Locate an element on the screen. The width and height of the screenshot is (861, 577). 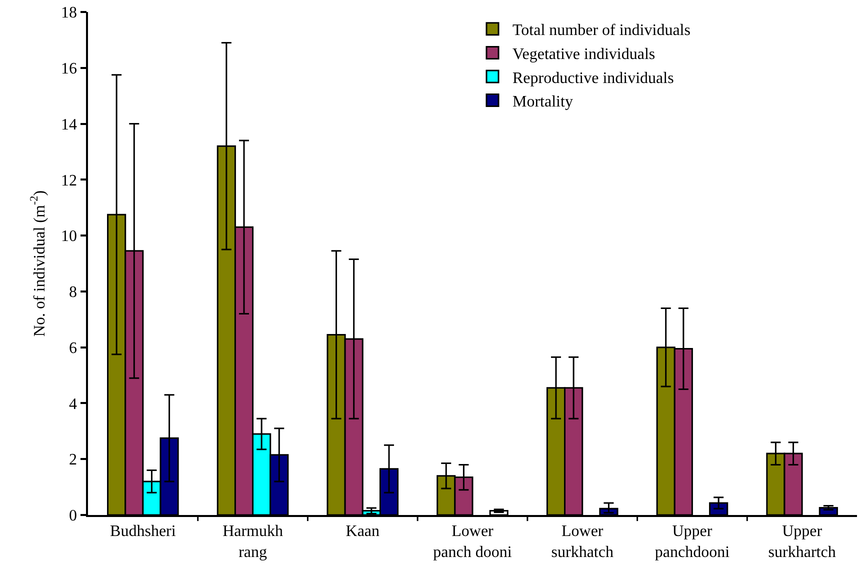
y-tick-label: 14 is located at coordinates (69, 125).